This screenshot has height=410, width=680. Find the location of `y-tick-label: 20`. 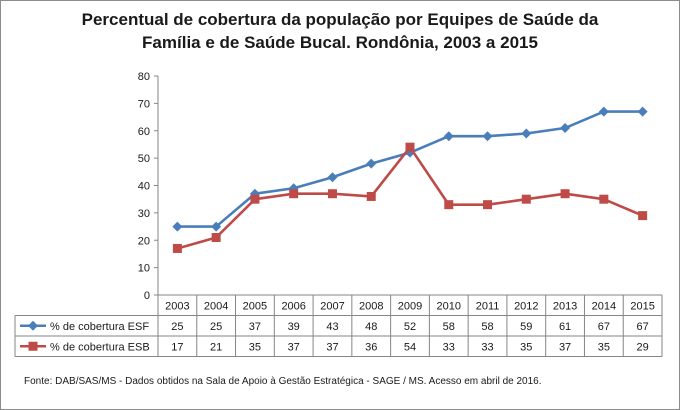

y-tick-label: 20 is located at coordinates (144, 241).